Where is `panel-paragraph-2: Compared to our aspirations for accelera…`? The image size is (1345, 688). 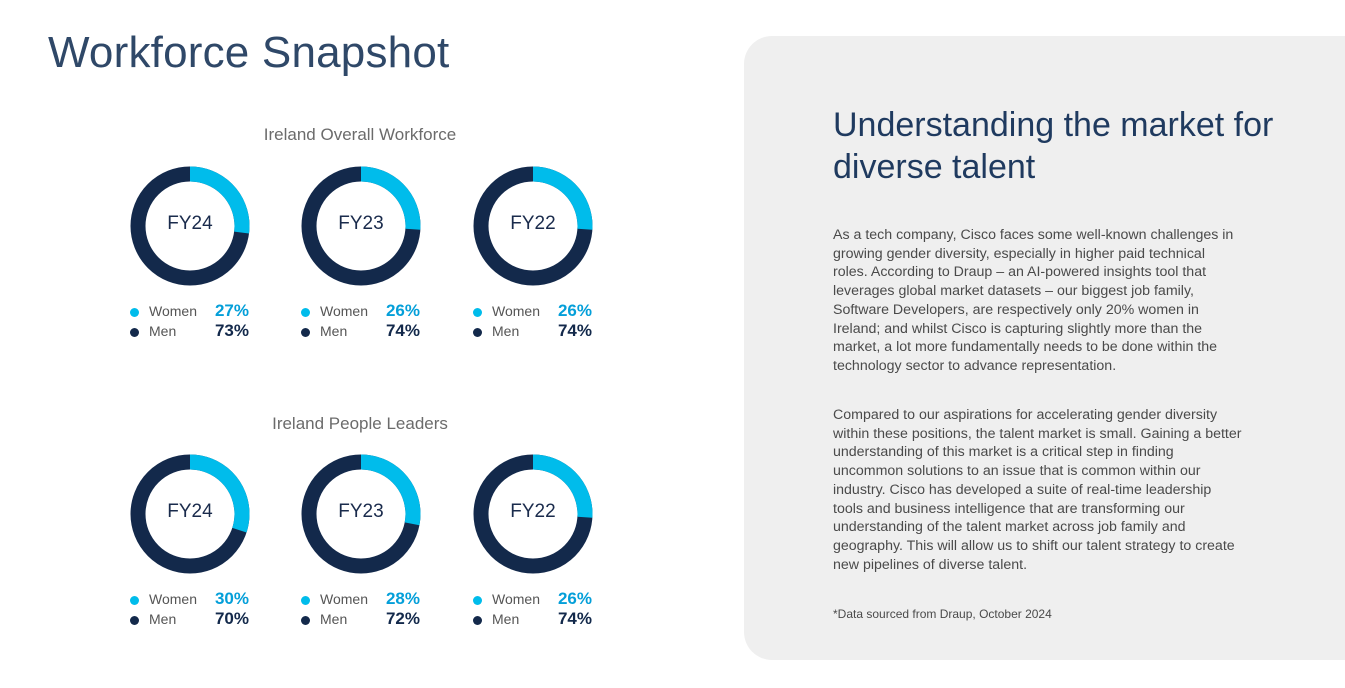
panel-paragraph-2: Compared to our aspirations for accelera… is located at coordinates (1037, 490).